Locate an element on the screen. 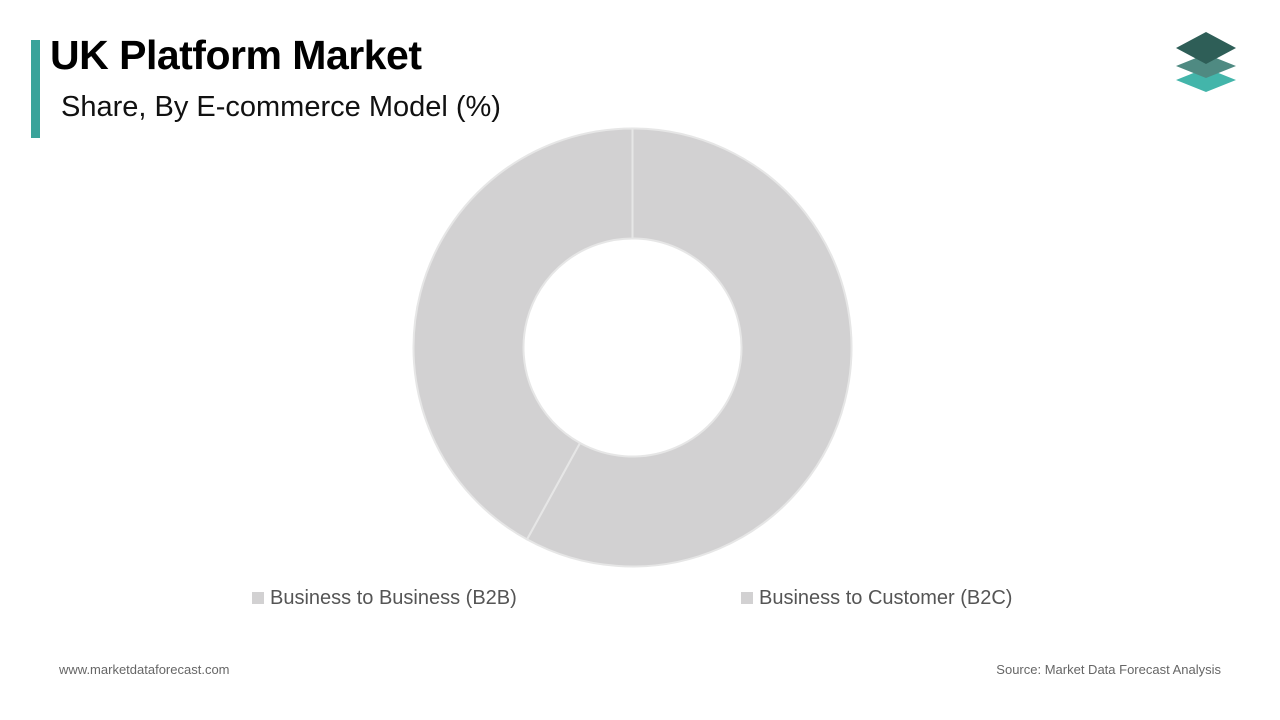 Image resolution: width=1280 pixels, height=720 pixels. page-title: UK Platform Market is located at coordinates (236, 55).